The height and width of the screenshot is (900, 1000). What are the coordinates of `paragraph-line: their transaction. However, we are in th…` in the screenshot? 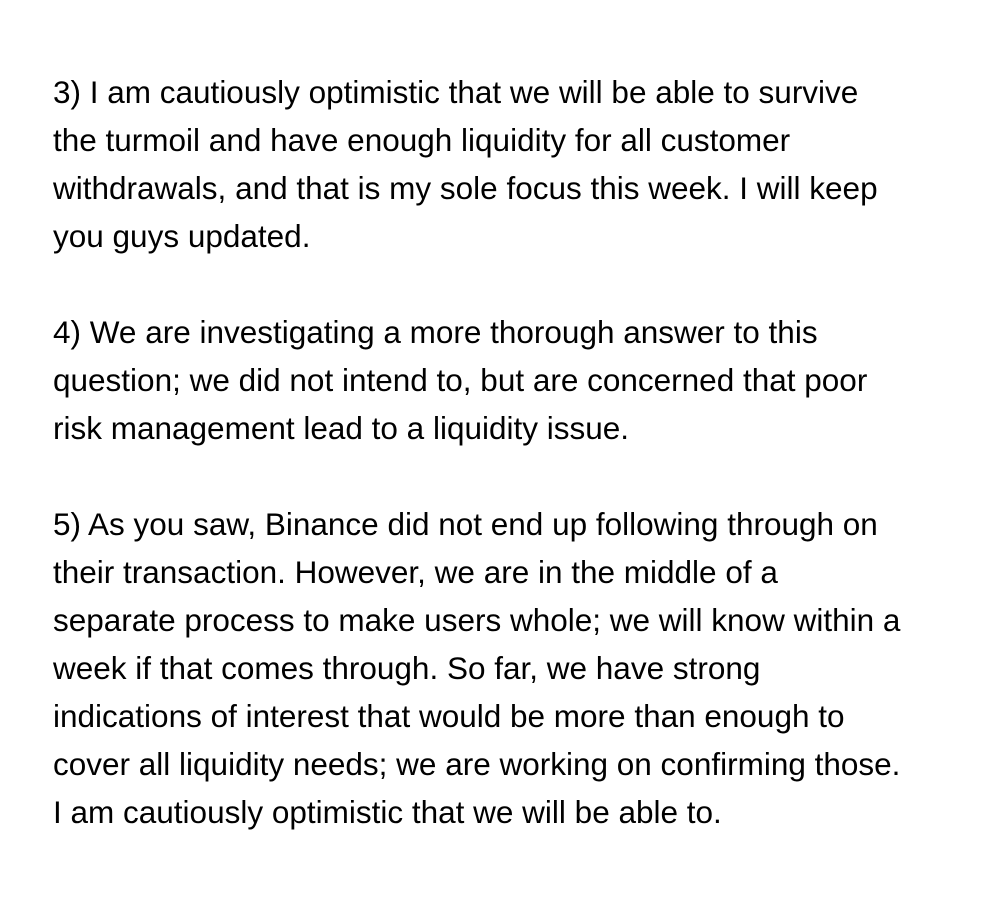 It's located at (415, 572).